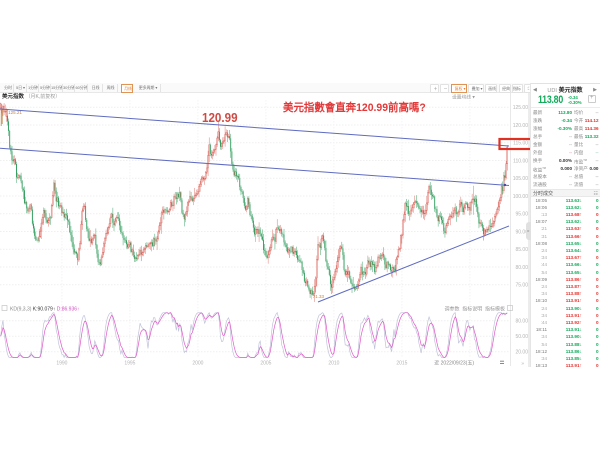 The width and height of the screenshot is (600, 450). I want to click on svg-text: ⌠71.33, so click(317, 297).